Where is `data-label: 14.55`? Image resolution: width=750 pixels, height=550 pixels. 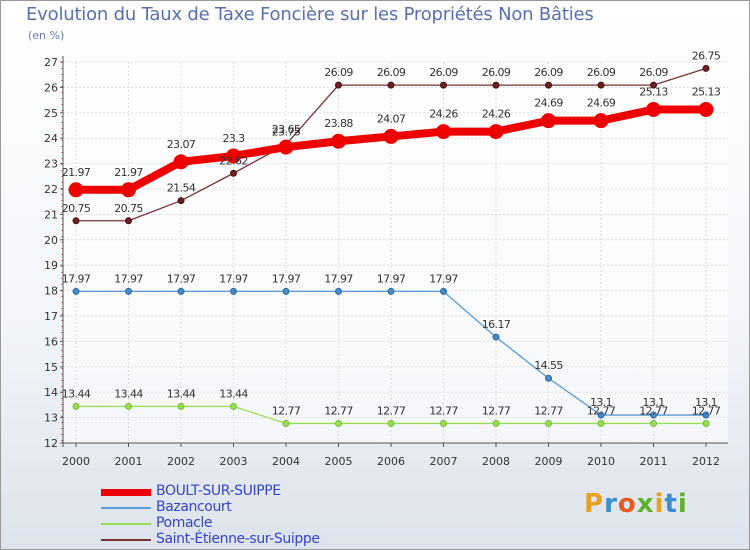
data-label: 14.55 is located at coordinates (548, 365).